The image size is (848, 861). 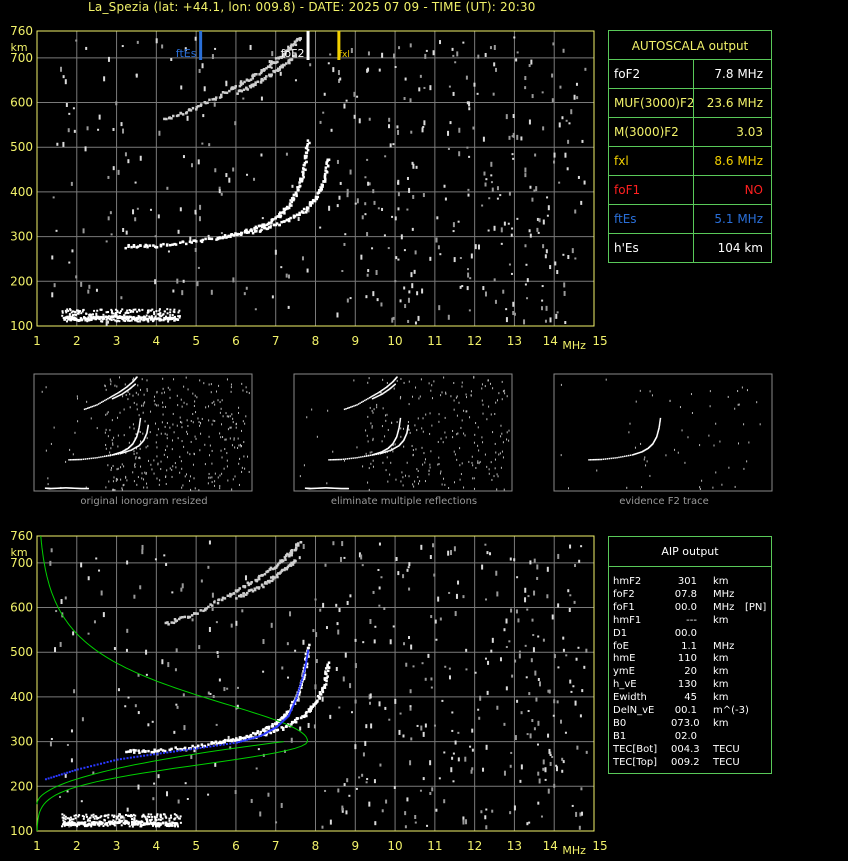 What do you see at coordinates (170, 823) in the screenshot?
I see `trace-point-Es` at bounding box center [170, 823].